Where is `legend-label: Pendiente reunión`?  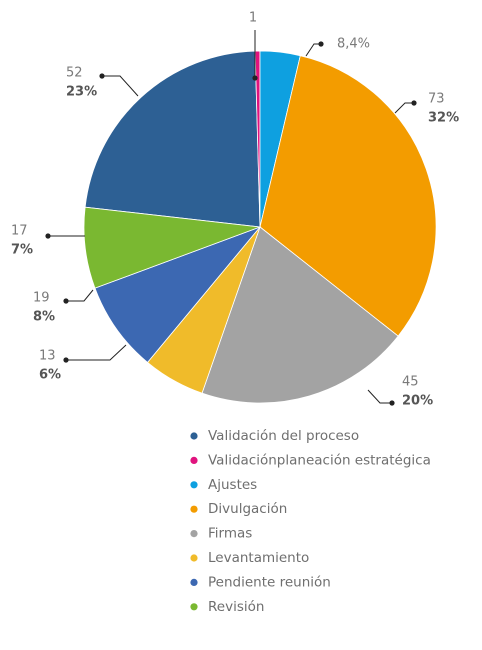 legend-label: Pendiente reunión is located at coordinates (269, 582).